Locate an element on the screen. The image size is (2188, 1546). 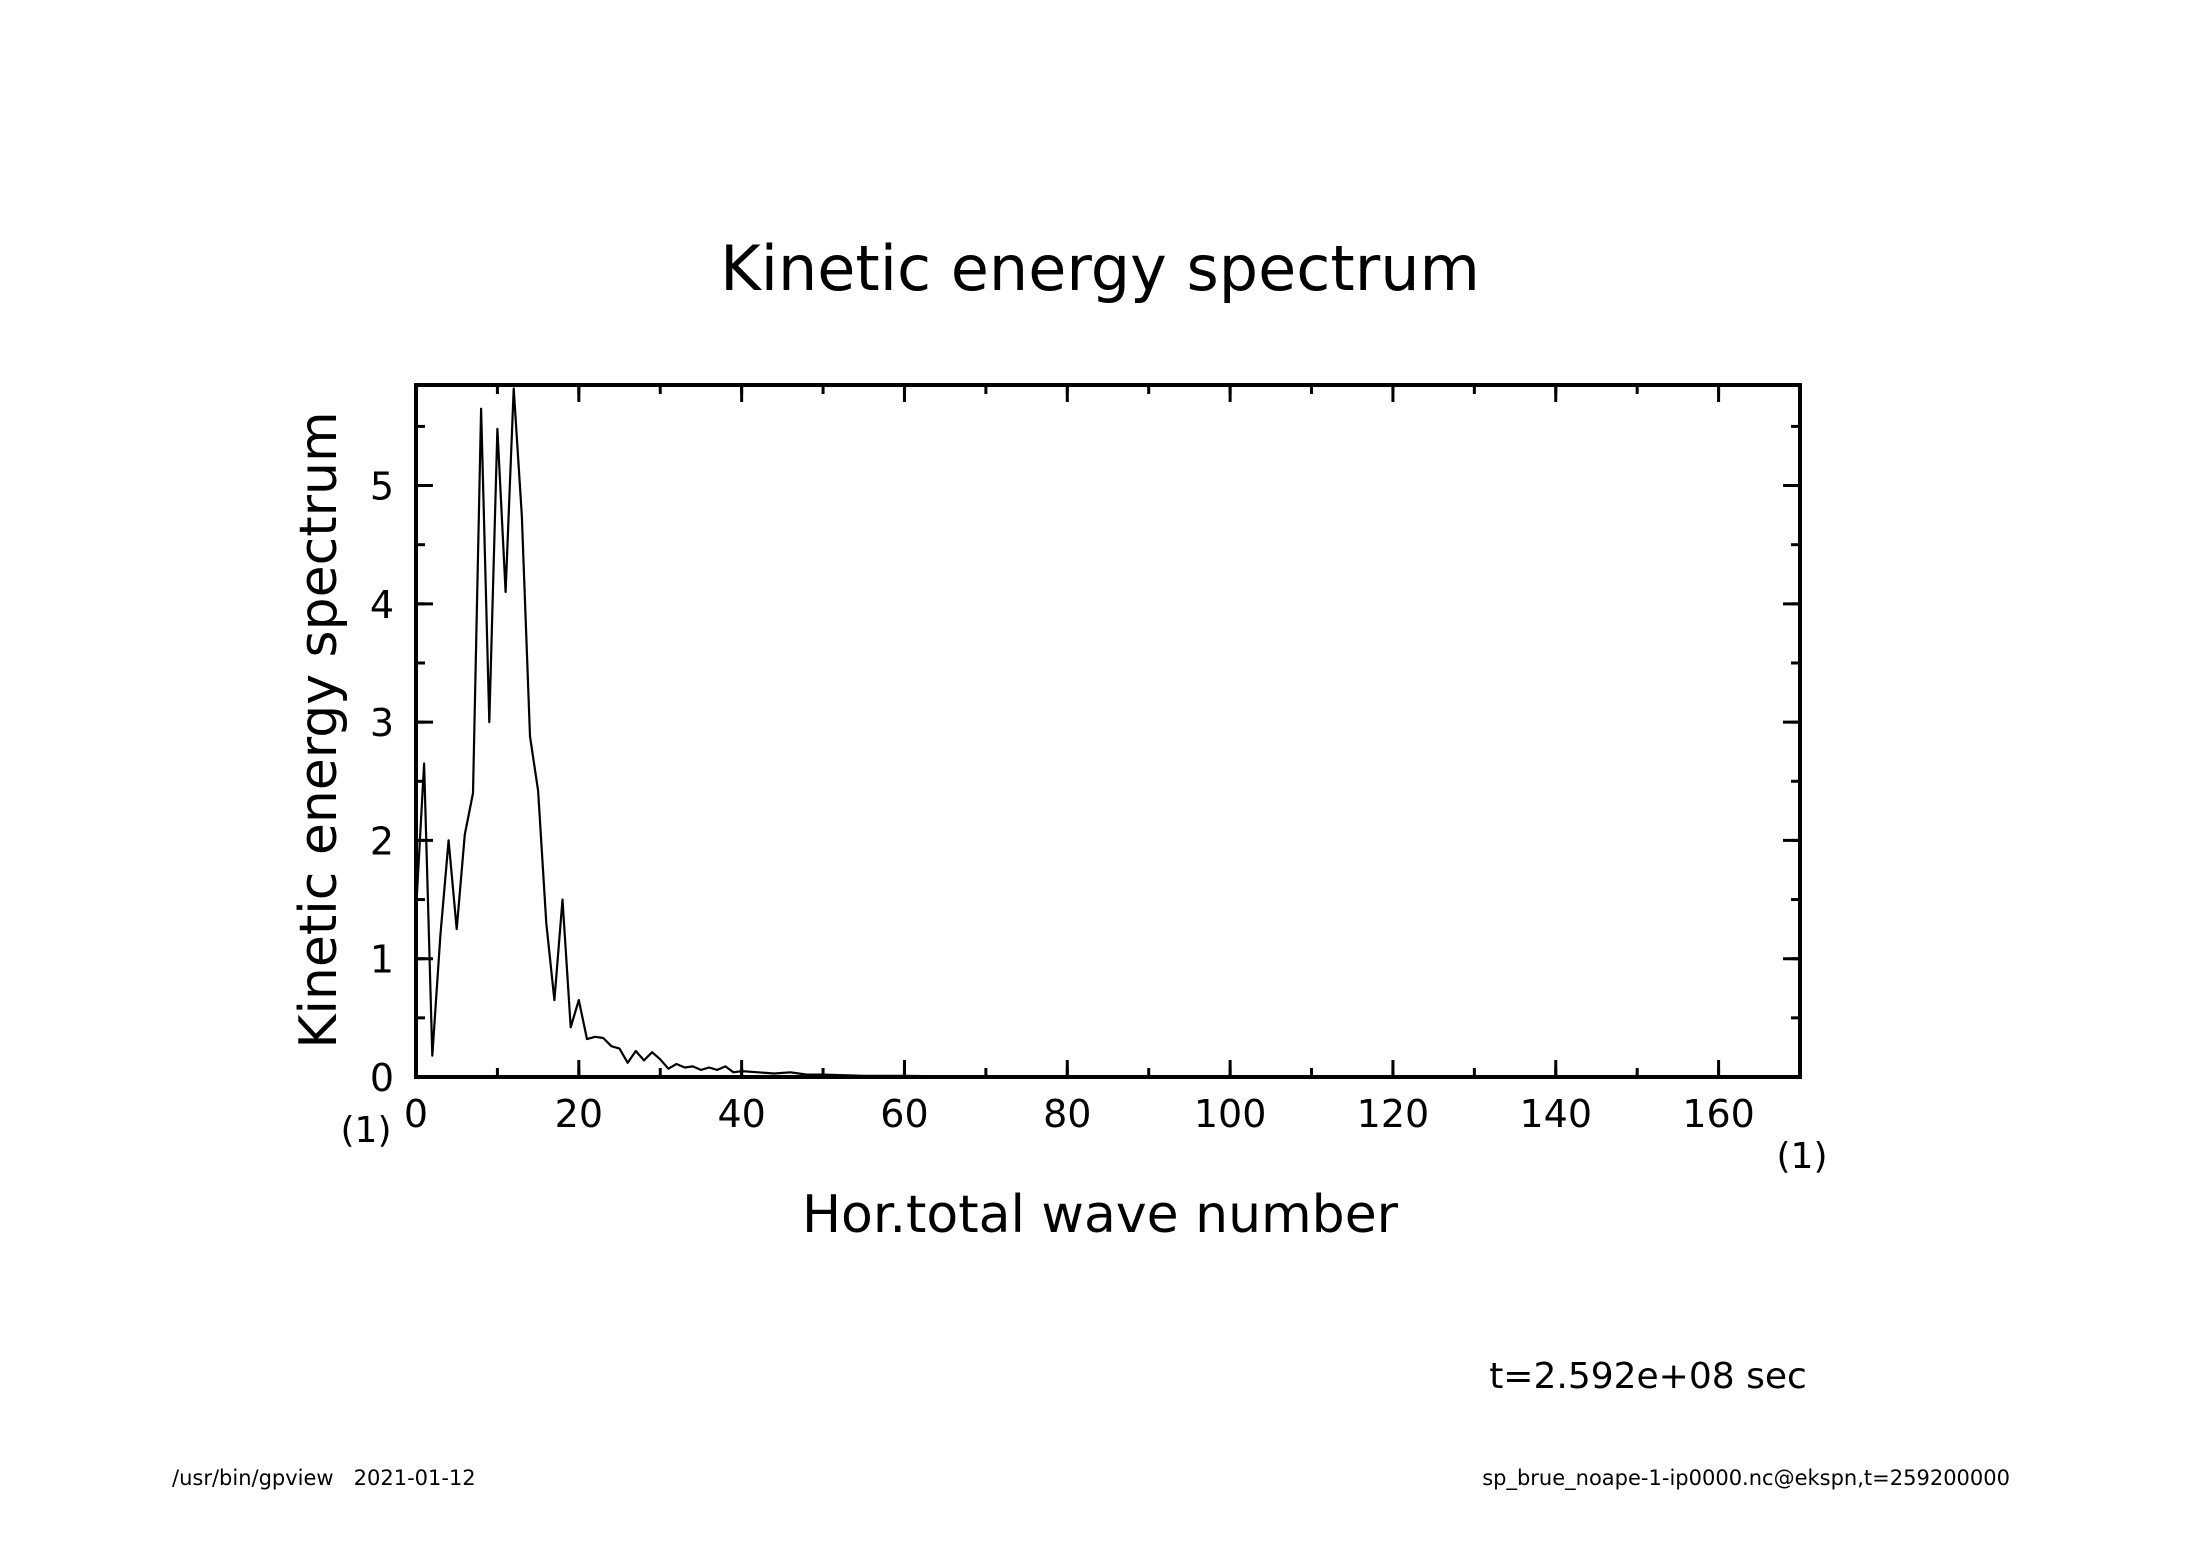
y-tick-label: 3 is located at coordinates (382, 723).